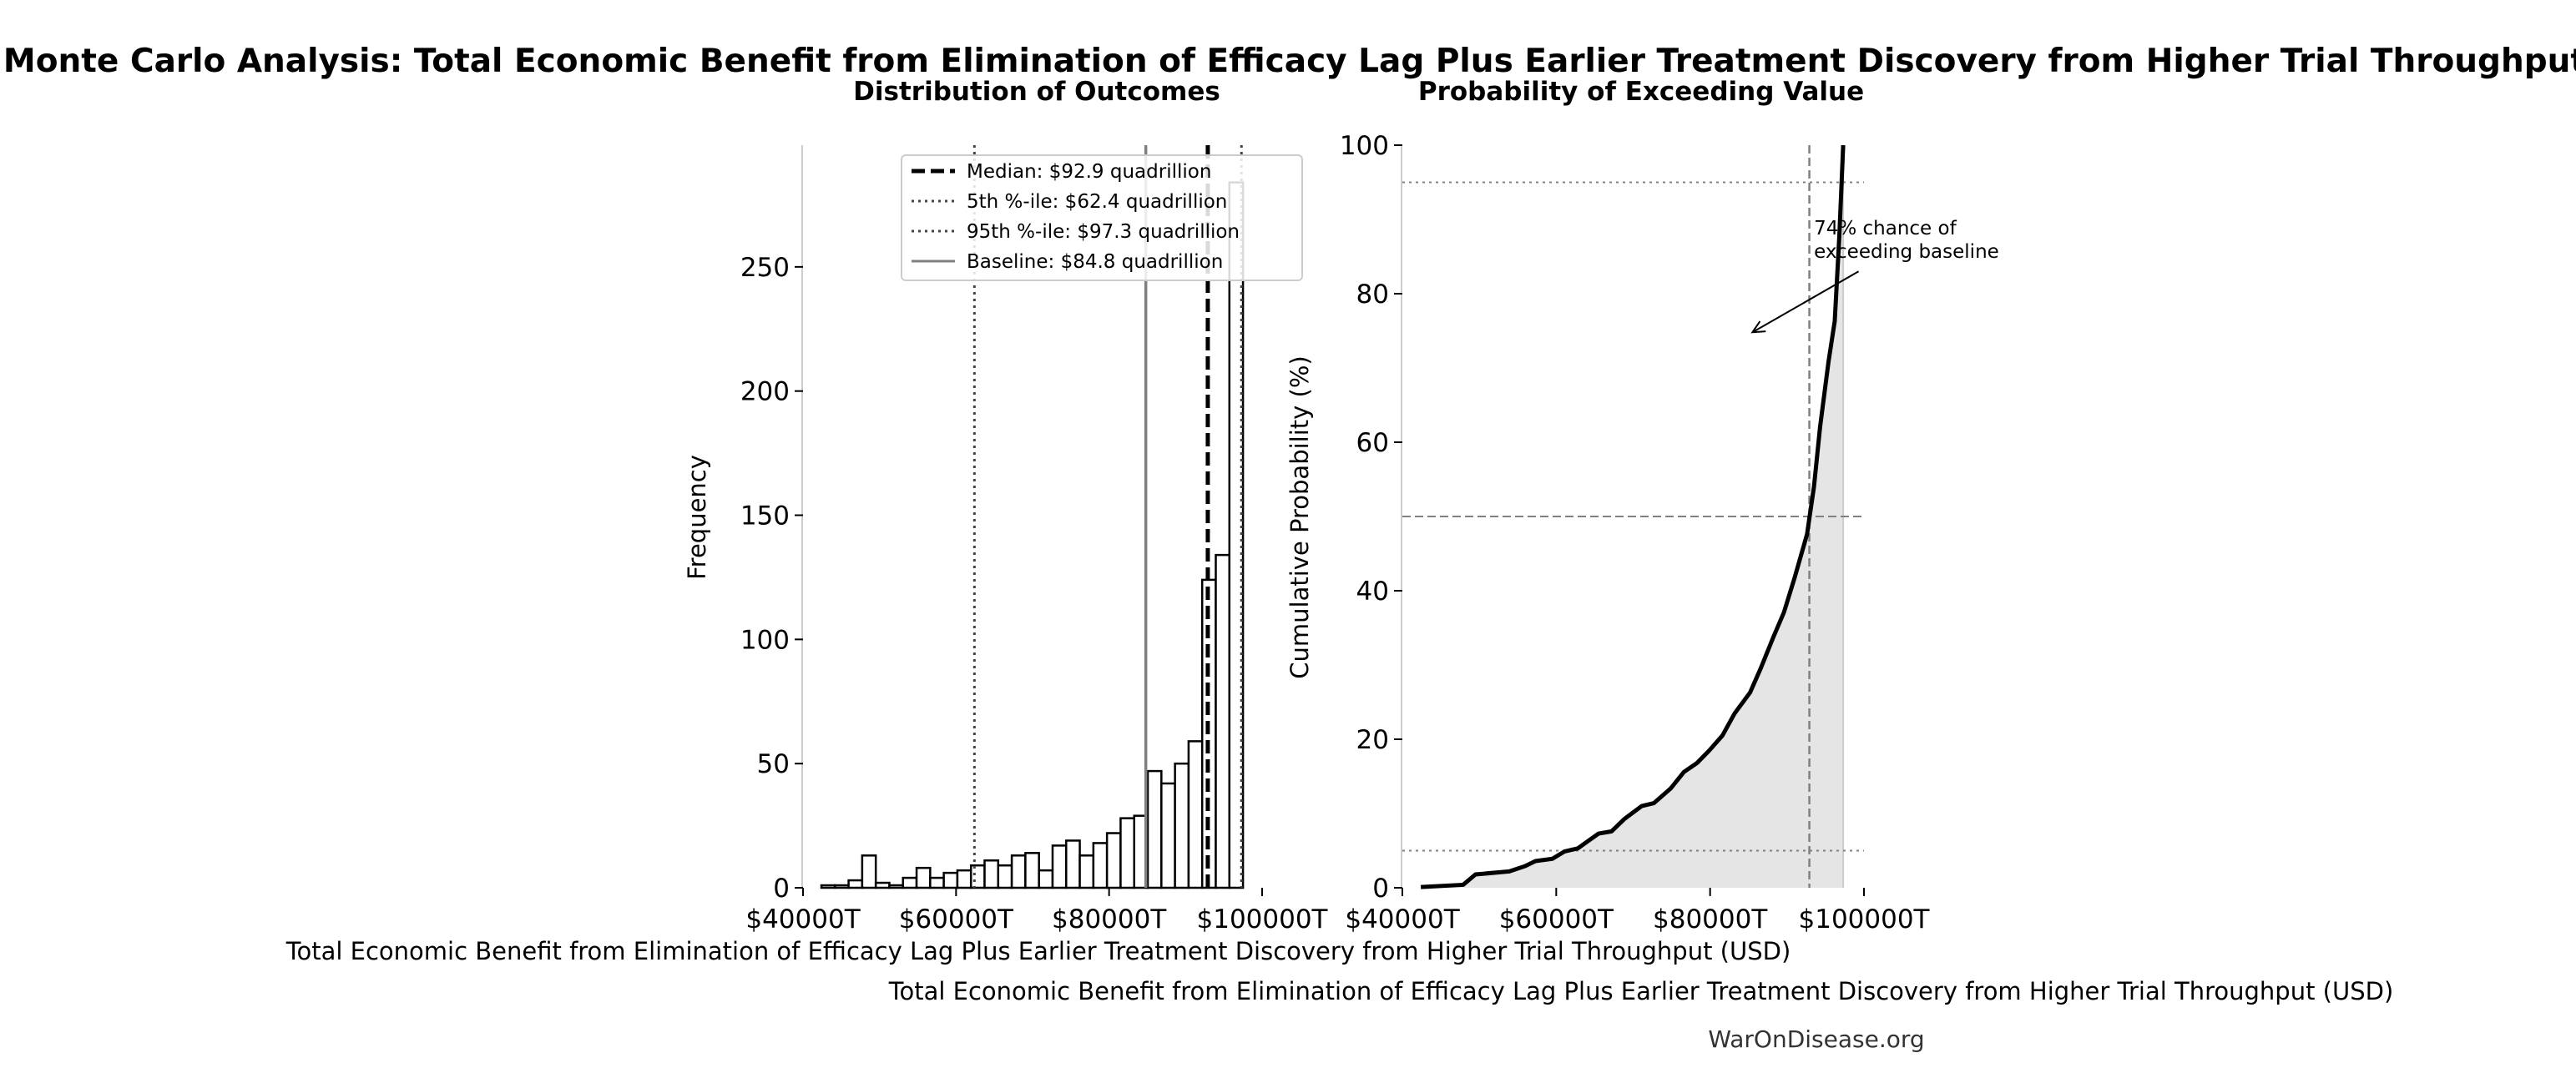 Image resolution: width=2576 pixels, height=1068 pixels. What do you see at coordinates (1906, 252) in the screenshot?
I see `annotation-text: exceeding baseline` at bounding box center [1906, 252].